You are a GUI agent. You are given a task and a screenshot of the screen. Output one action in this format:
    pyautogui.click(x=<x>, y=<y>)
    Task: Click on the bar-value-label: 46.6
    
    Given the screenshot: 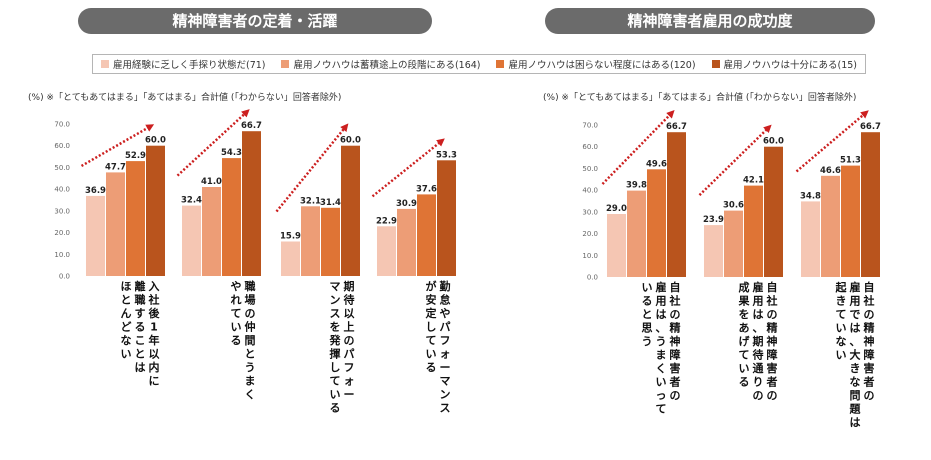 What is the action you would take?
    pyautogui.click(x=830, y=171)
    